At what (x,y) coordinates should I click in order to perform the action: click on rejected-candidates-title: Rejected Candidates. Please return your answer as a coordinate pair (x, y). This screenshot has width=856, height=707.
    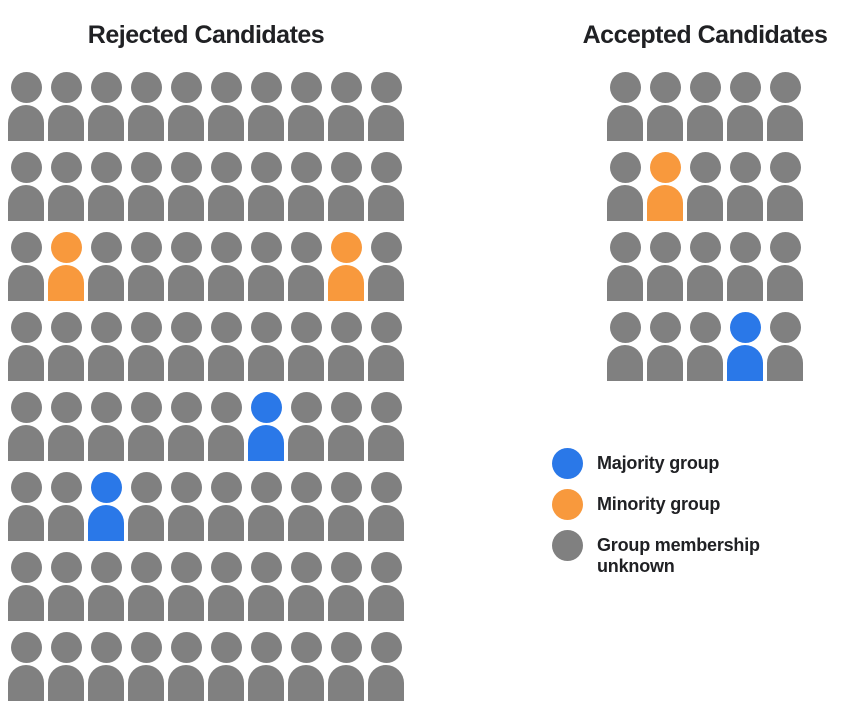
    Looking at the image, I should click on (206, 35).